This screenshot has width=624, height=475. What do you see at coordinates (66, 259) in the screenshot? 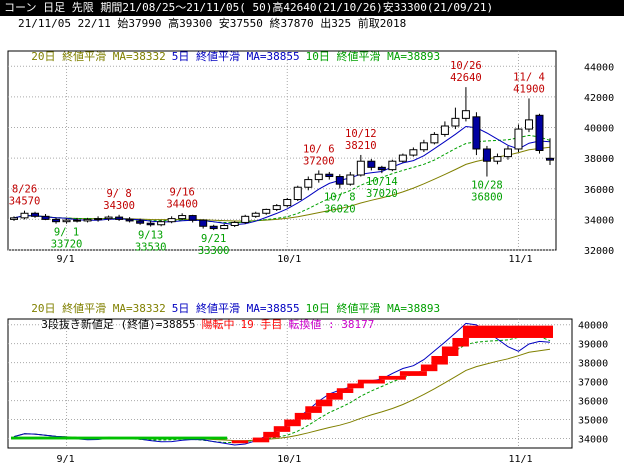
I see `x-tick-label: 9/1` at bounding box center [66, 259].